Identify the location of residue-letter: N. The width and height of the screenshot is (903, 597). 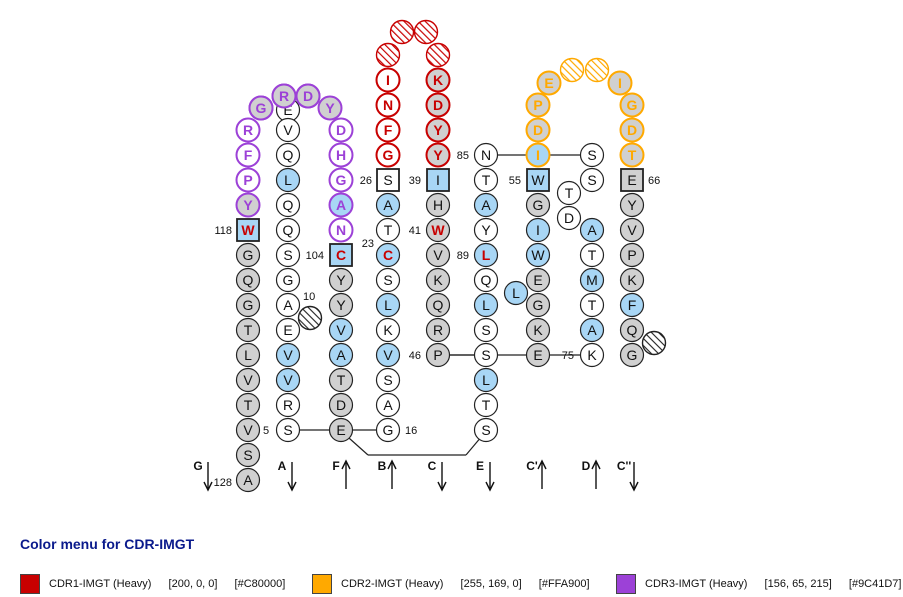
(486, 155).